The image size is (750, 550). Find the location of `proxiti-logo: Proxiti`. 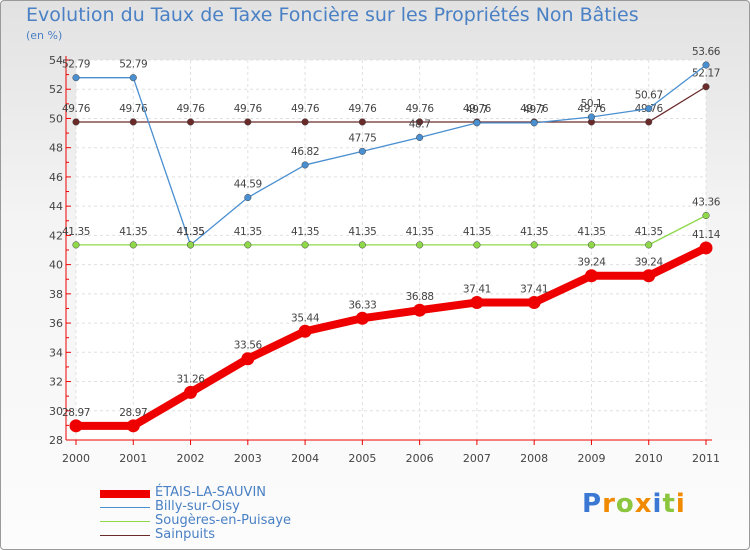

proxiti-logo: Proxiti is located at coordinates (634, 504).